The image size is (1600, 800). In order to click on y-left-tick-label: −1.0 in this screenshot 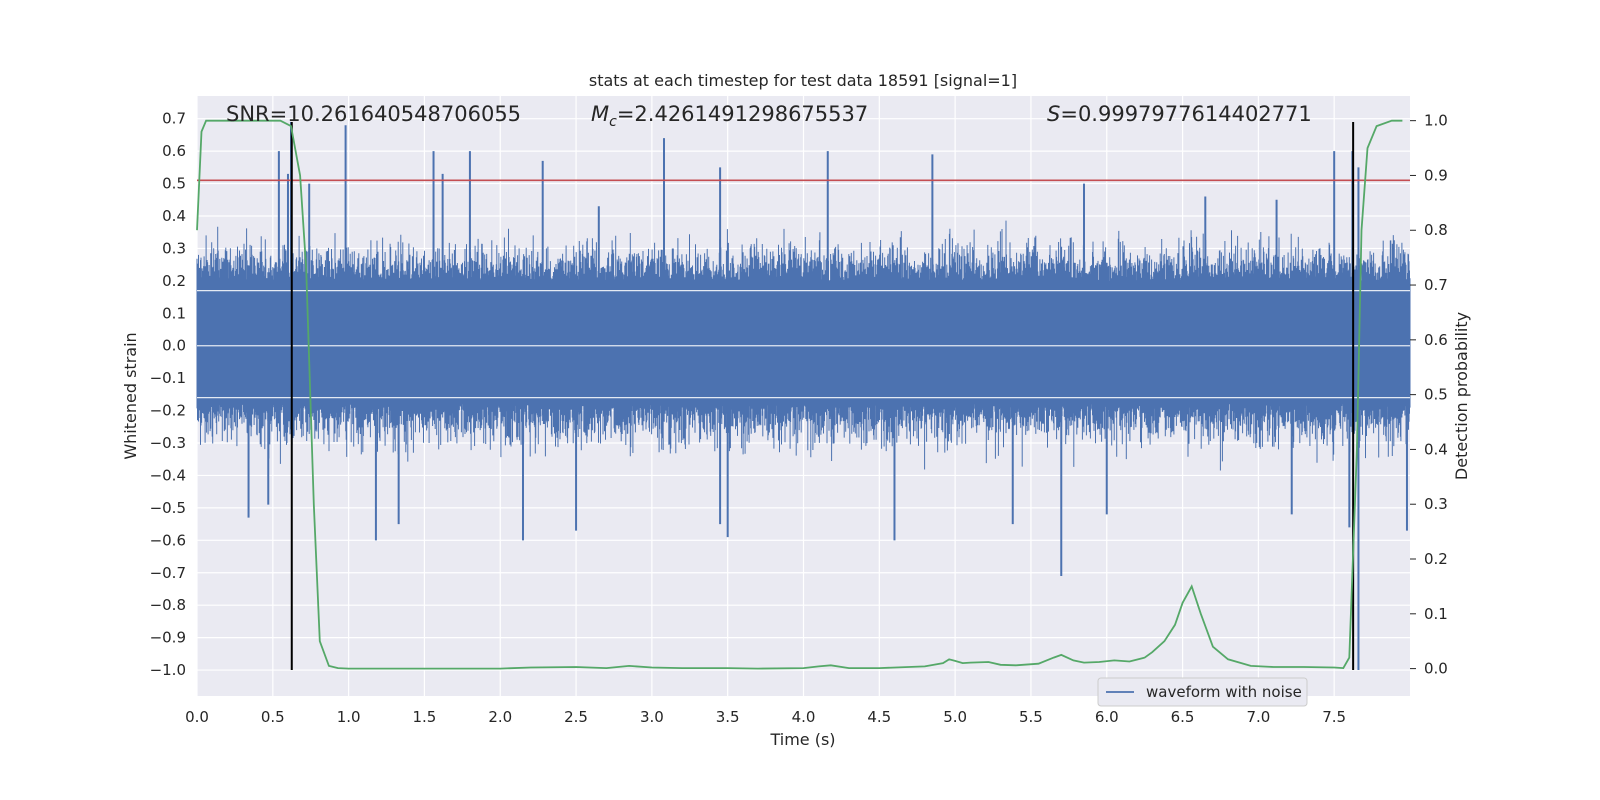, I will do `click(168, 670)`.